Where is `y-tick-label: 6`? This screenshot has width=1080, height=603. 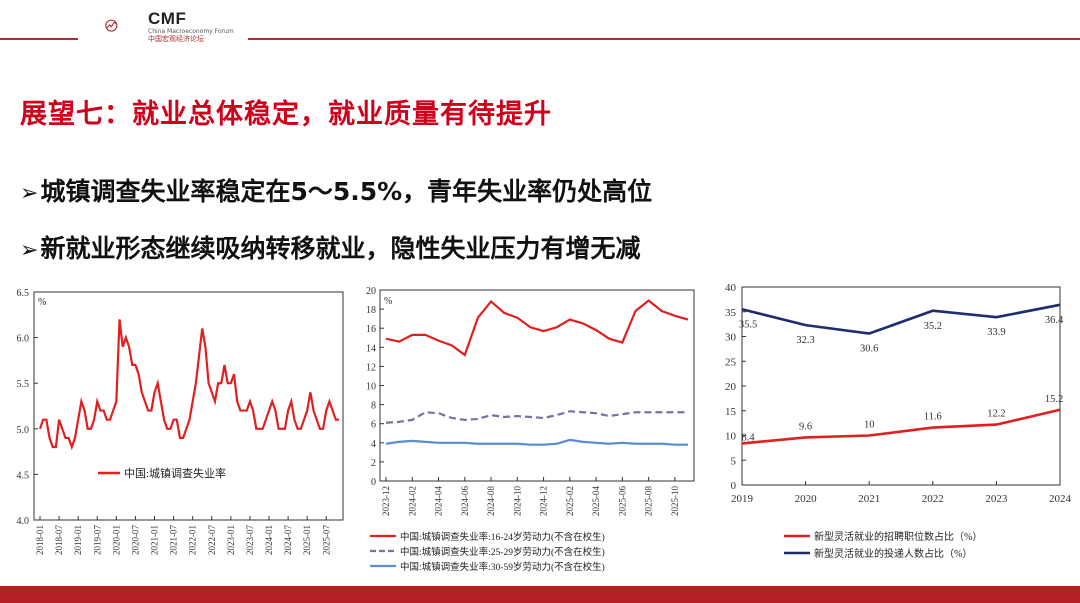 y-tick-label: 6 is located at coordinates (373, 425).